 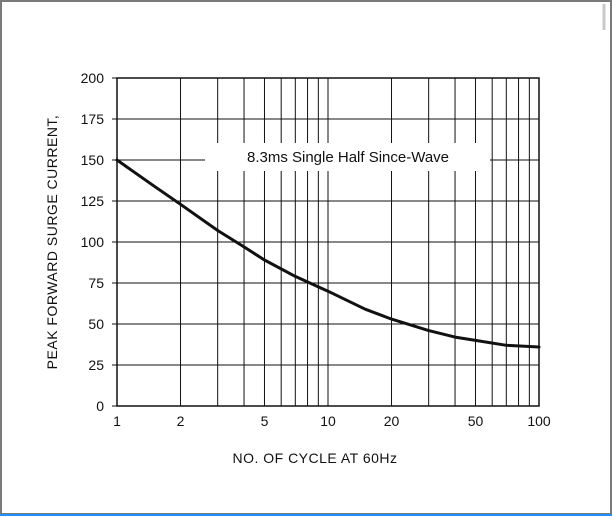 I want to click on y-tick-label: 125, so click(x=93, y=201).